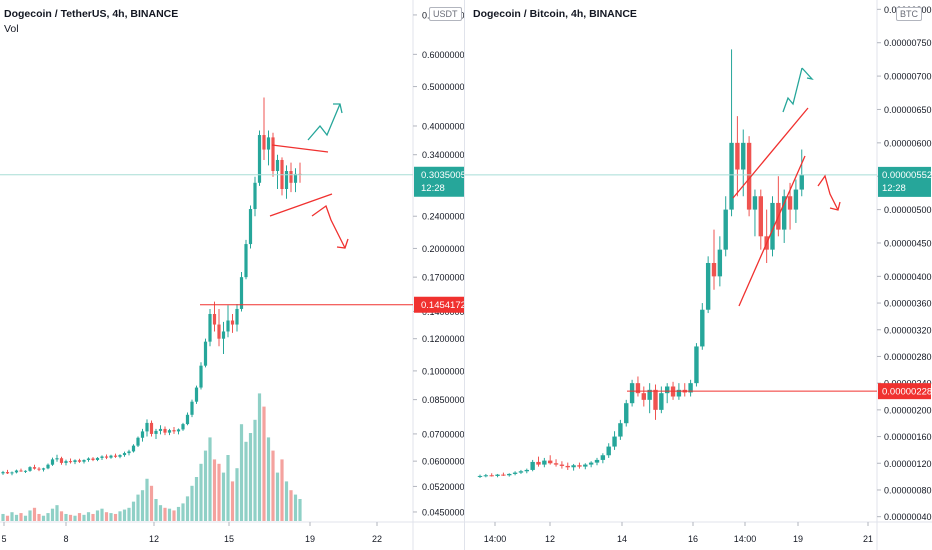  Describe the element at coordinates (328, 226) in the screenshot. I see `bearish-arrow` at that location.